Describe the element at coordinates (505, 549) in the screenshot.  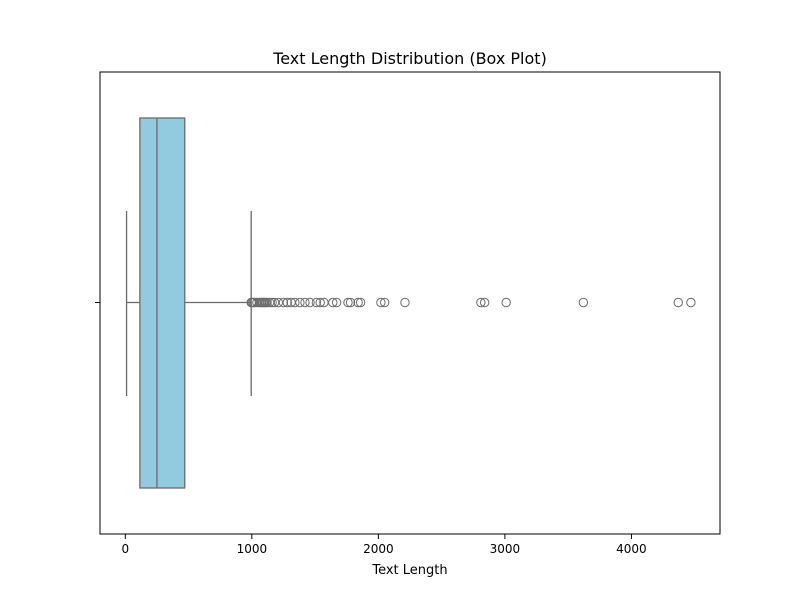
I see `x-tick-label: 3000` at that location.